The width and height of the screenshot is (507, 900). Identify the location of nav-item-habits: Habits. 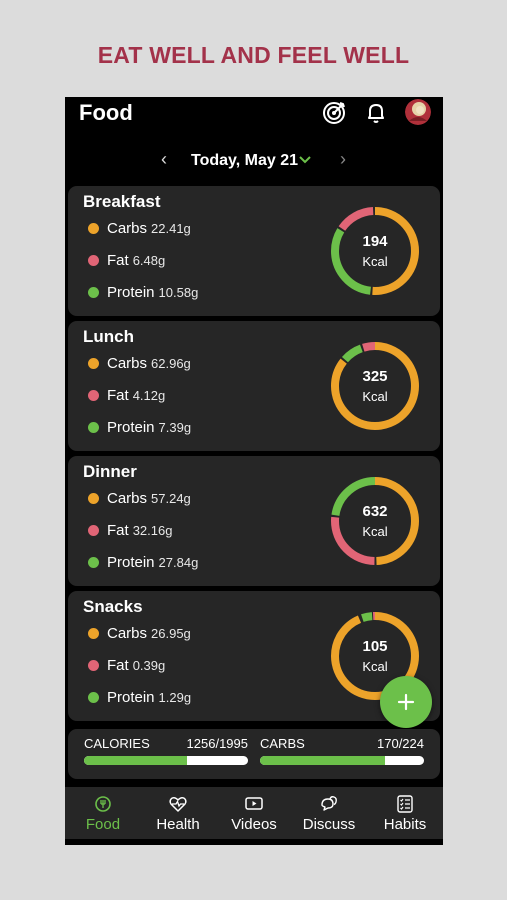
(405, 813).